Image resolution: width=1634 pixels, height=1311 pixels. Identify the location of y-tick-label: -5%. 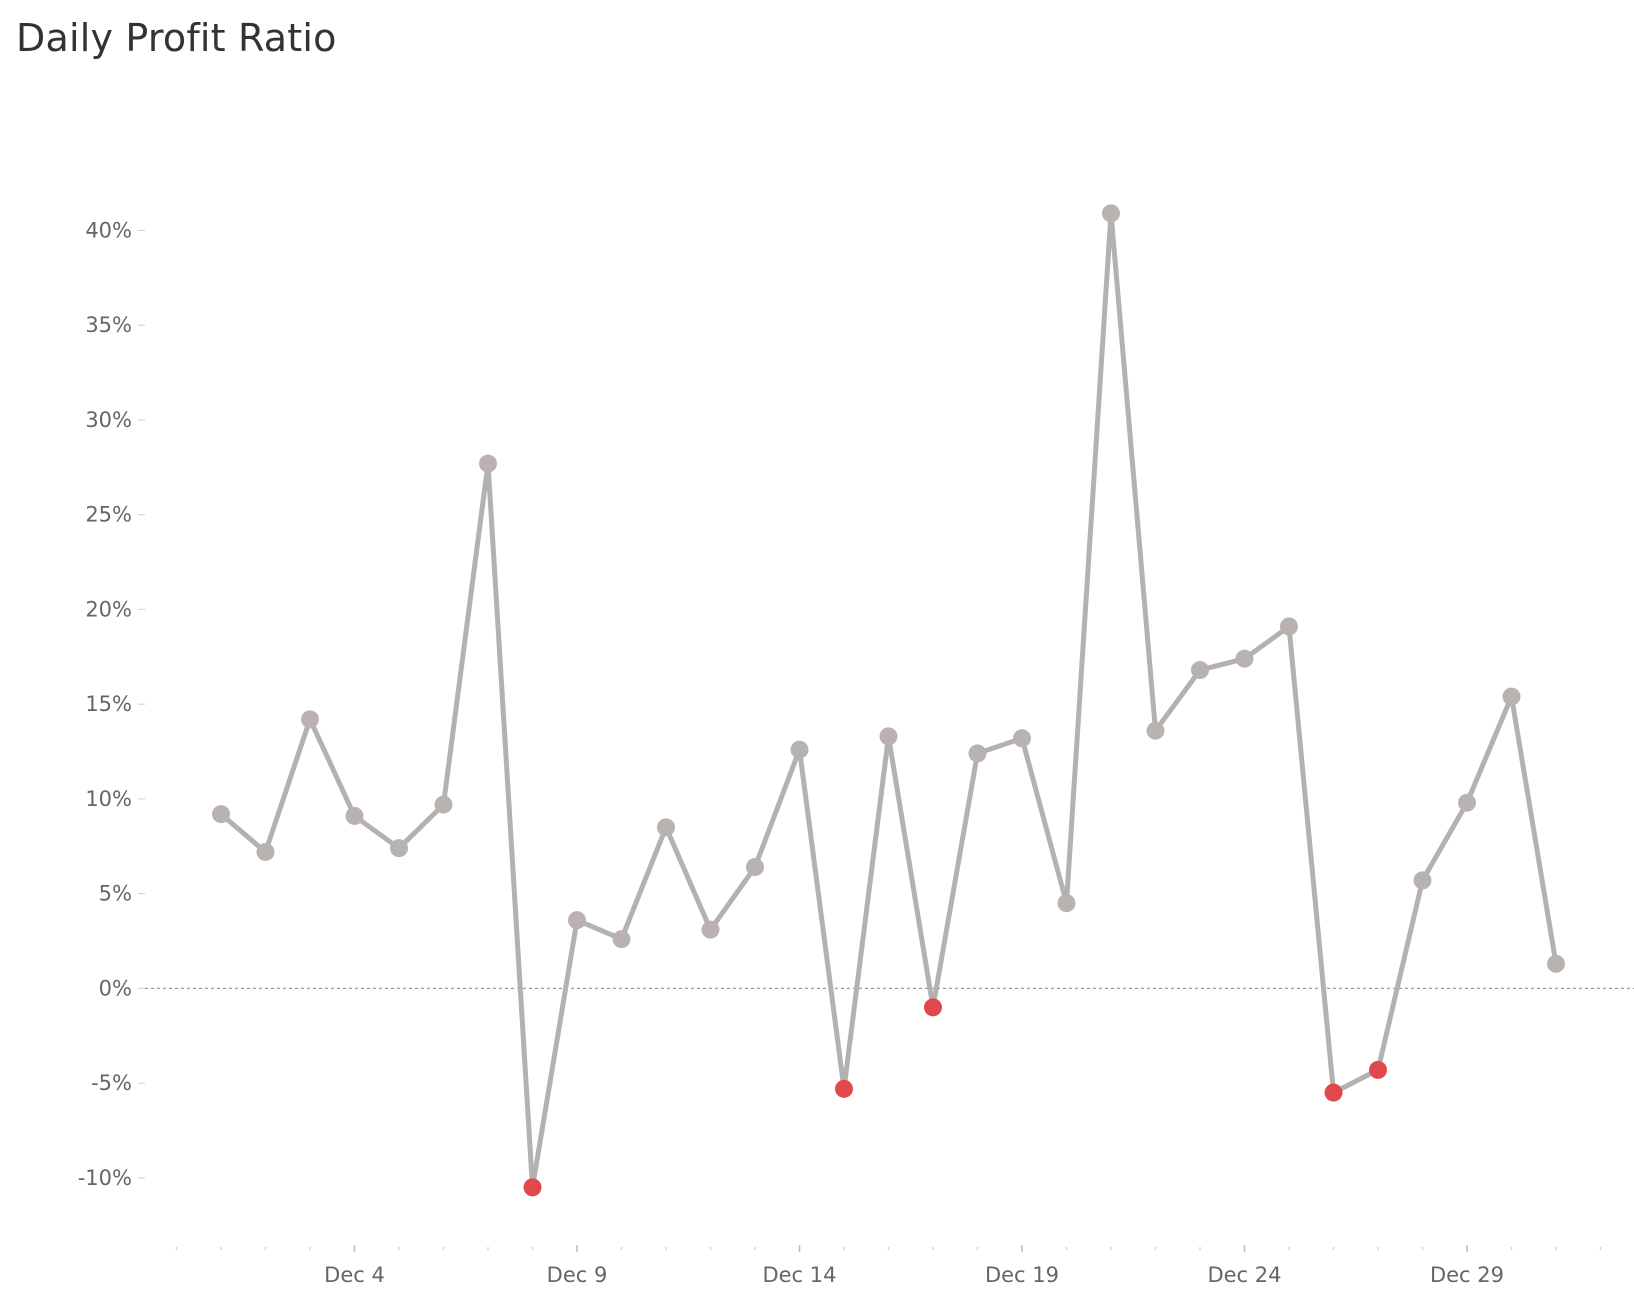
(111, 1083).